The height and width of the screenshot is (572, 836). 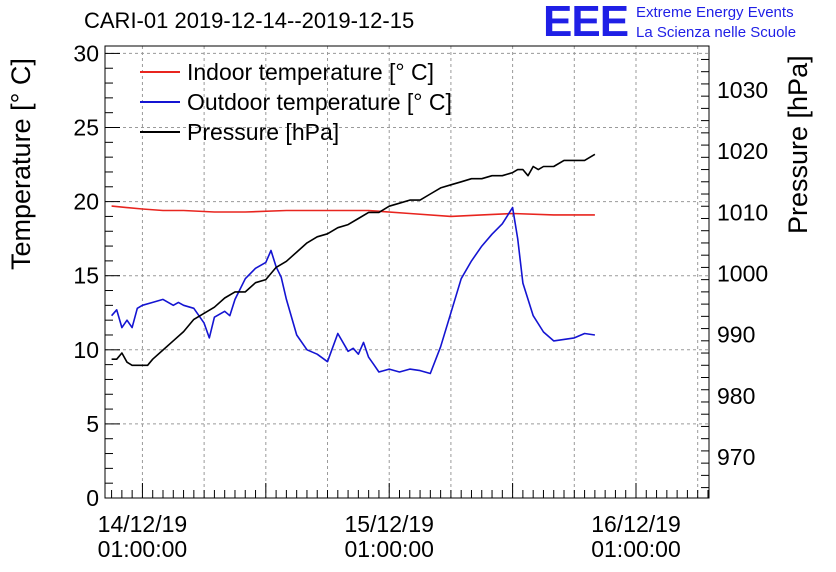 I want to click on y-left-tick-label: 25, so click(x=86, y=128).